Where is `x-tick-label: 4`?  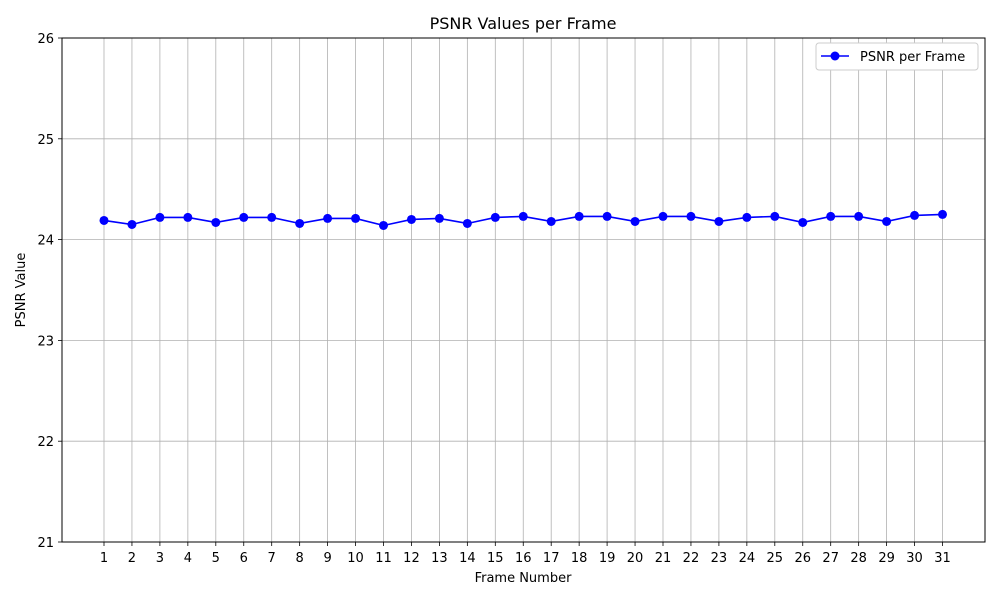
x-tick-label: 4 is located at coordinates (188, 558).